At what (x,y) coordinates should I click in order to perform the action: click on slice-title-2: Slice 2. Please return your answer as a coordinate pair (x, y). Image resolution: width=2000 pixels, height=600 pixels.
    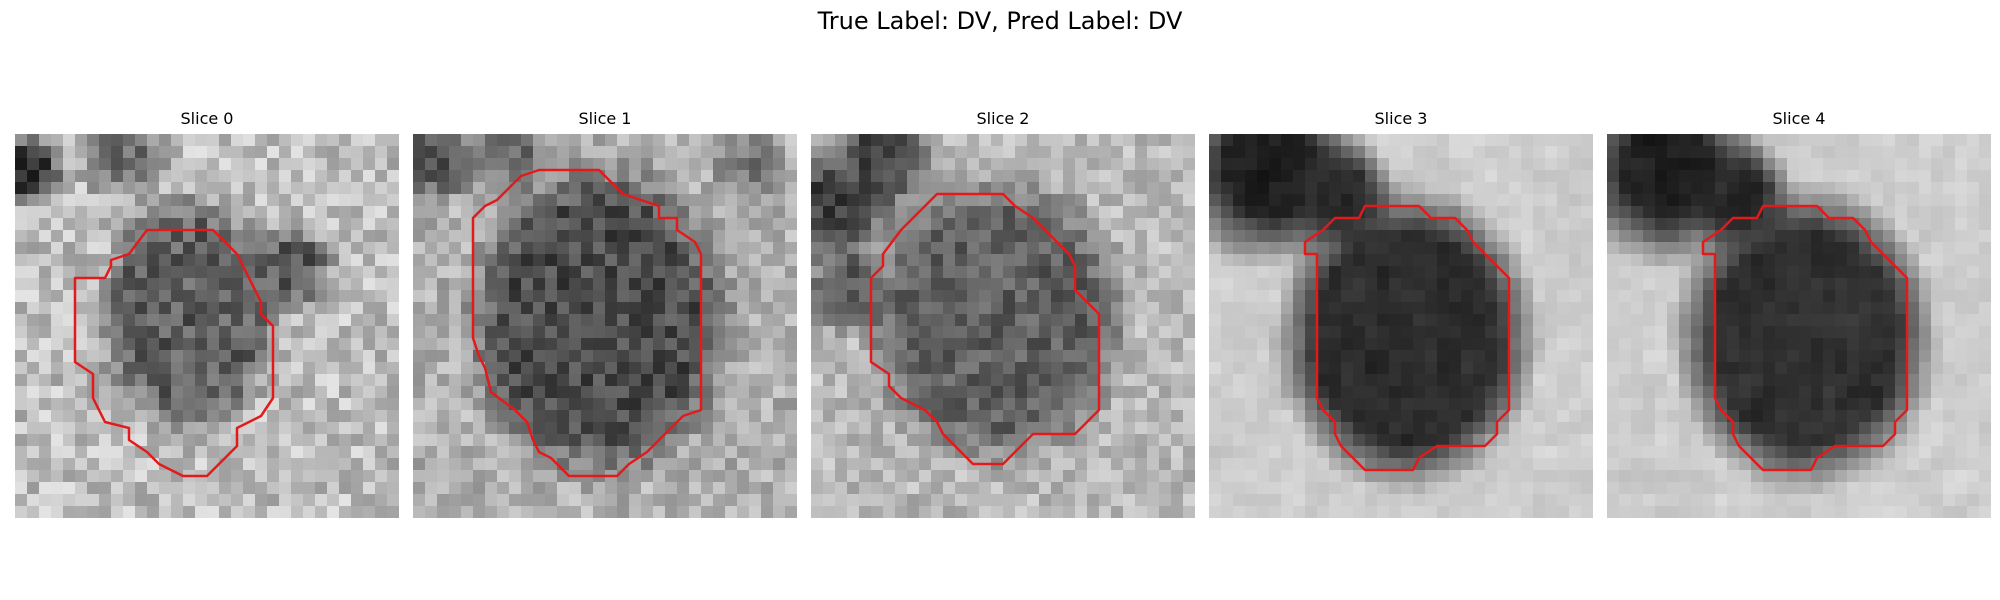
    Looking at the image, I should click on (1003, 118).